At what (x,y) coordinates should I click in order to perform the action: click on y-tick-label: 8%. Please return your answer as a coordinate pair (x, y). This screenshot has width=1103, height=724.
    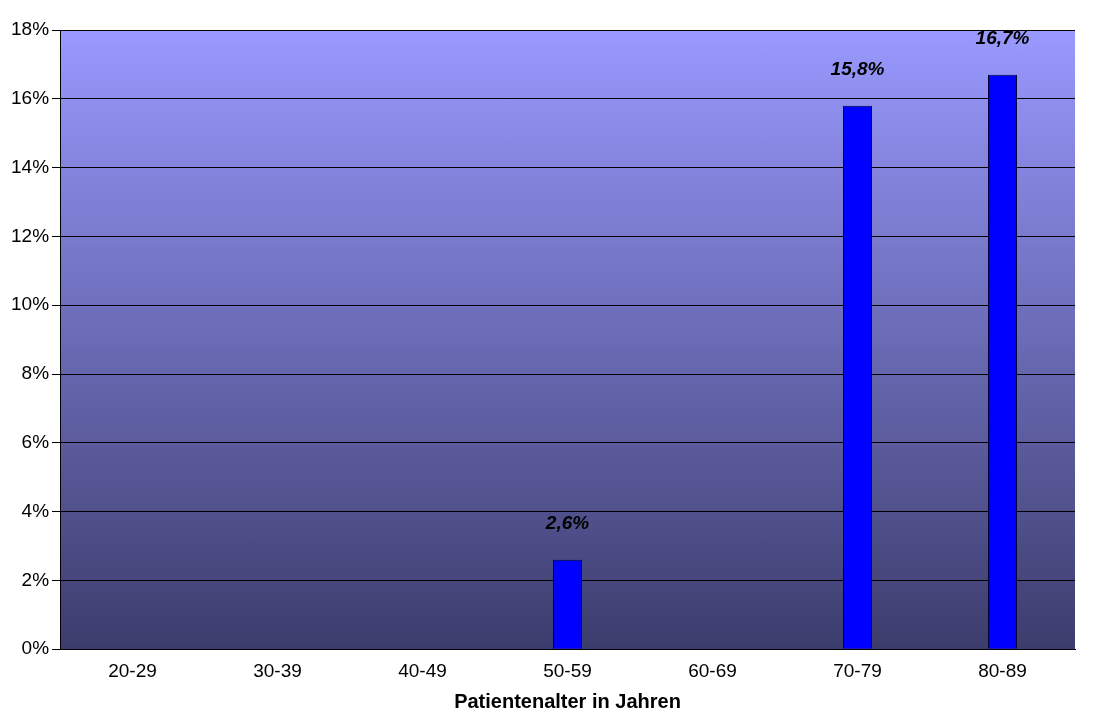
    Looking at the image, I should click on (35, 373).